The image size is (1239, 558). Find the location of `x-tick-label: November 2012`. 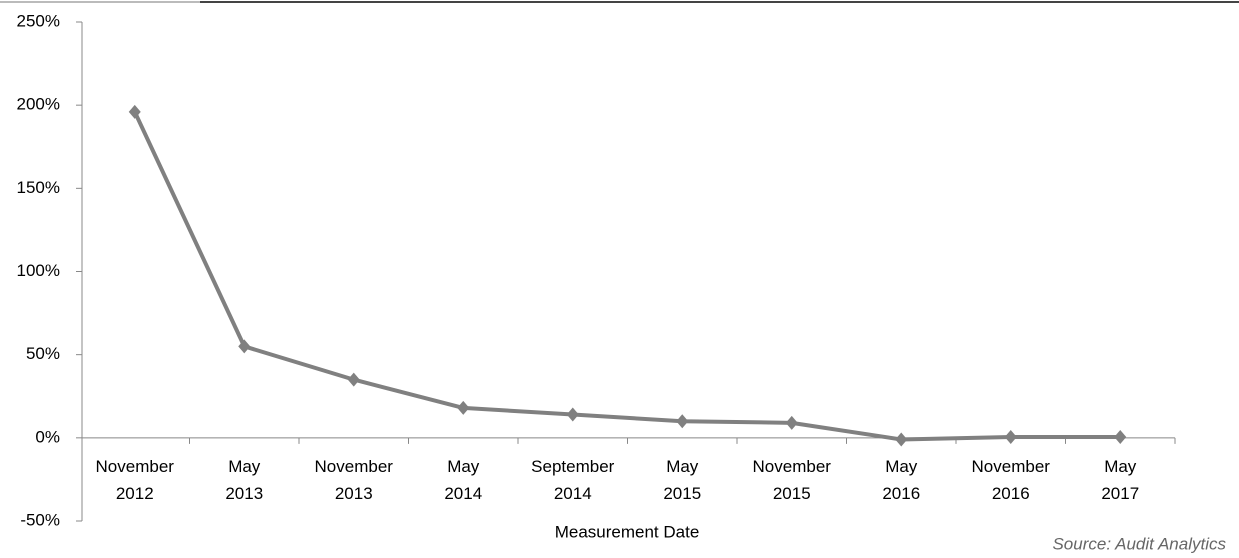

x-tick-label: November 2012 is located at coordinates (135, 480).